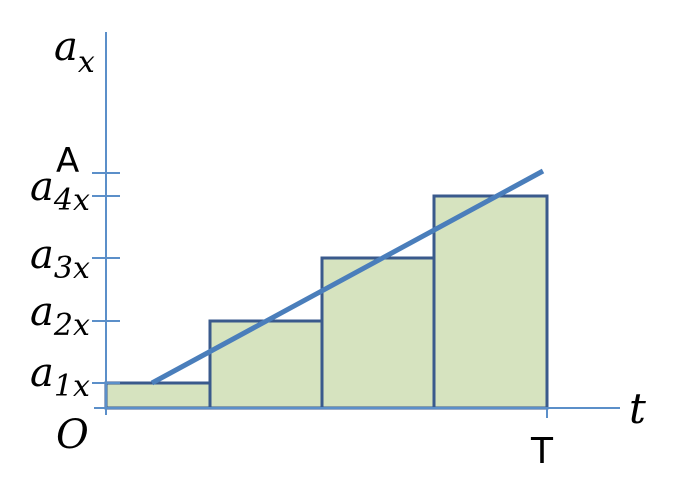 Image resolution: width=676 pixels, height=485 pixels. What do you see at coordinates (60, 377) in the screenshot?
I see `level-label-a1x: a1x` at bounding box center [60, 377].